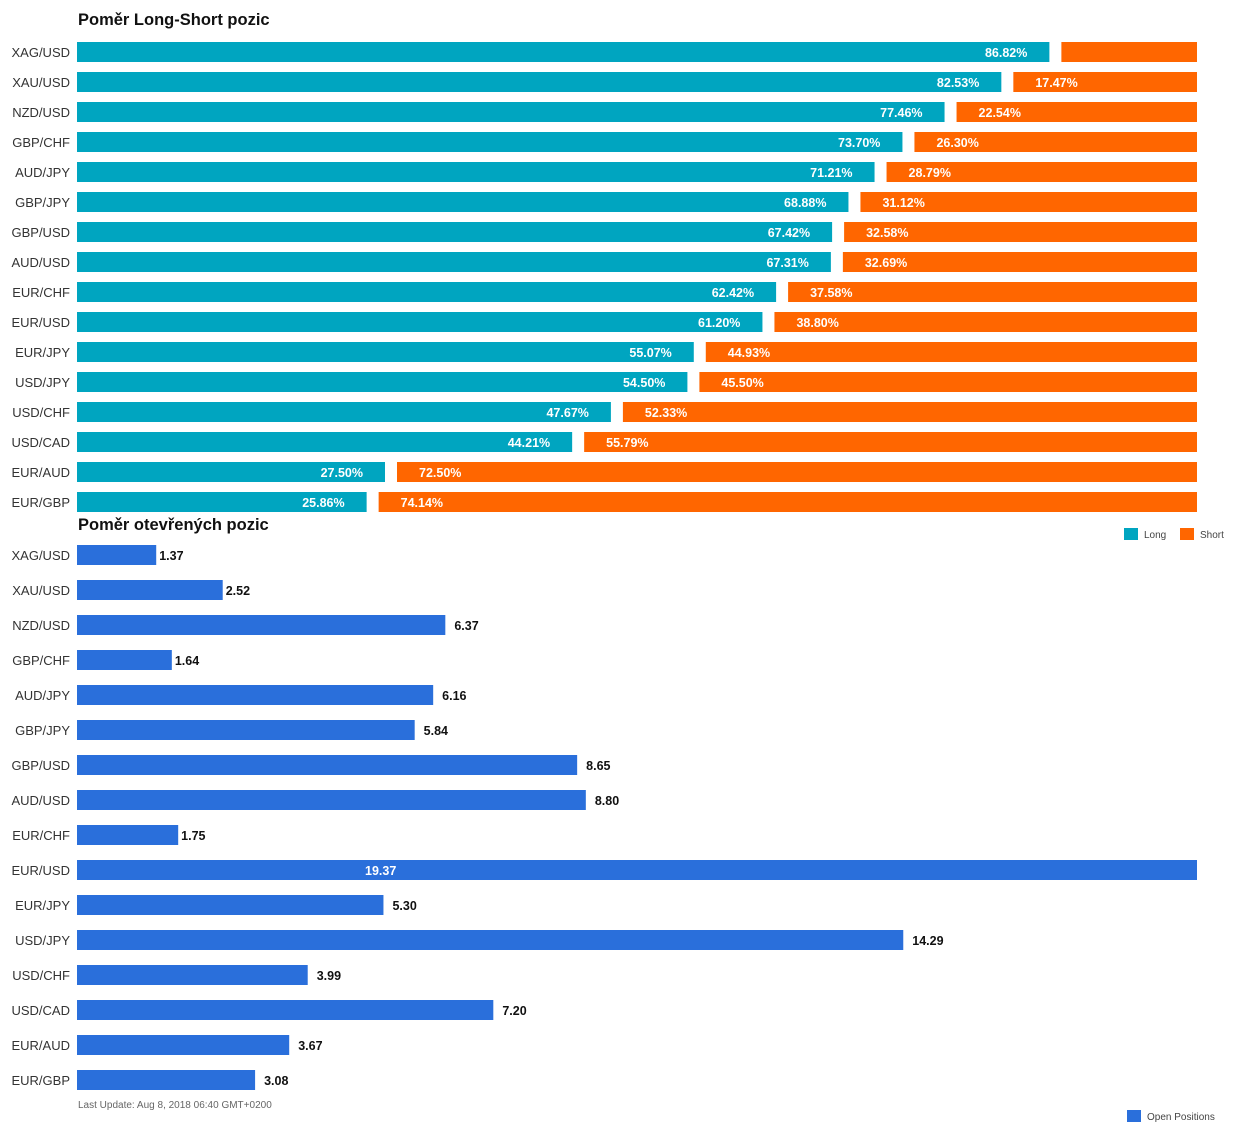 This screenshot has height=1128, width=1234. I want to click on category-label: XAG/USD, so click(40, 52).